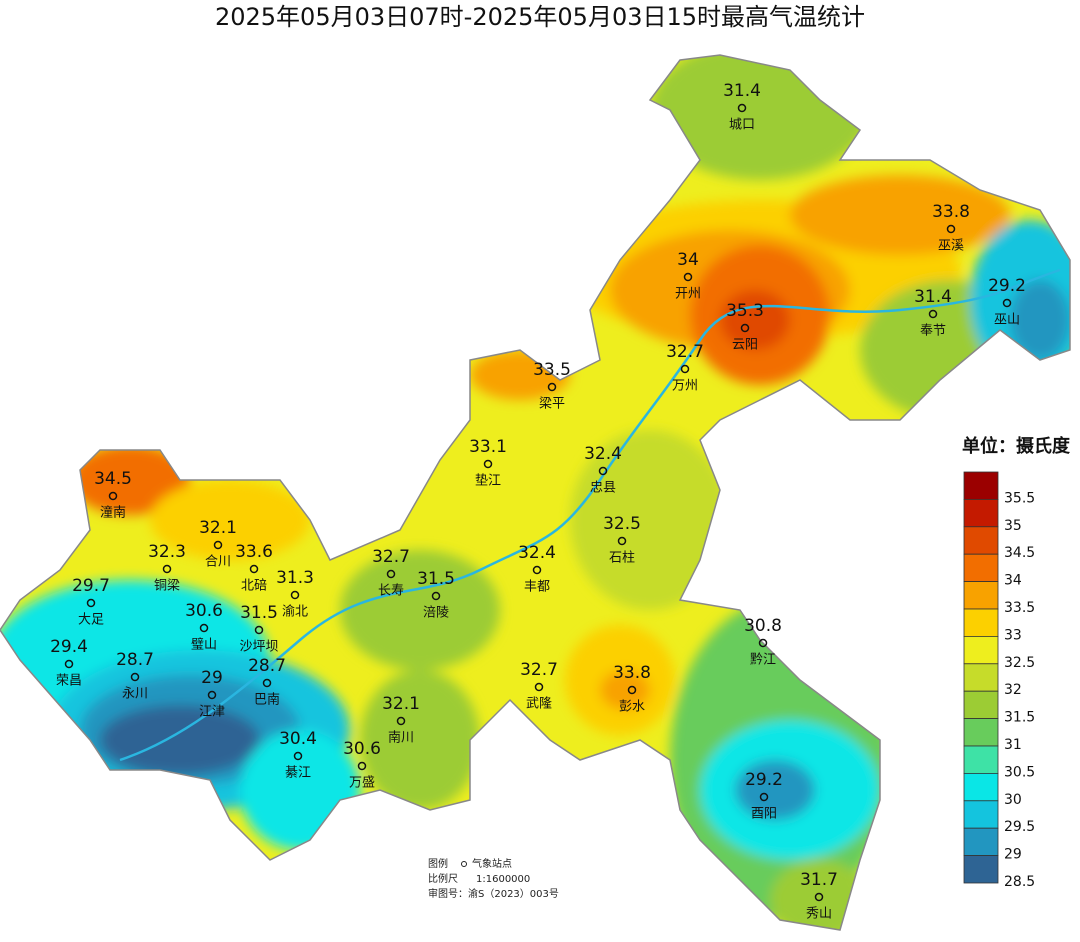 The width and height of the screenshot is (1080, 942). What do you see at coordinates (91, 620) in the screenshot?
I see `station-name: 大足` at bounding box center [91, 620].